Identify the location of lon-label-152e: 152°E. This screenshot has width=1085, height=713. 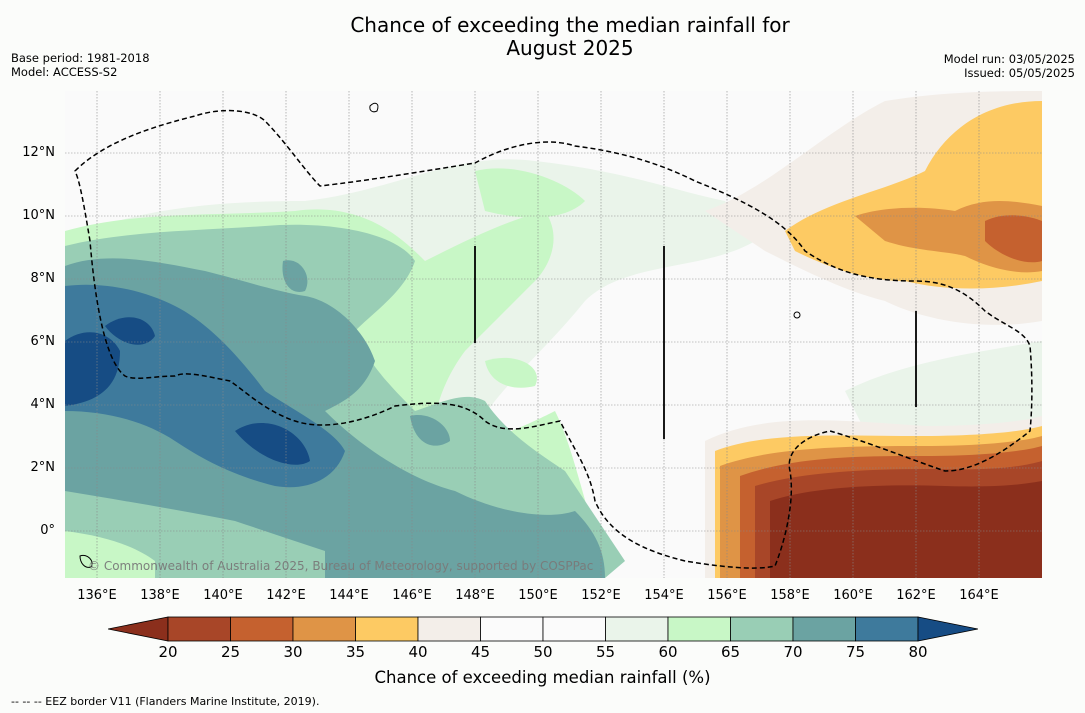
(601, 595).